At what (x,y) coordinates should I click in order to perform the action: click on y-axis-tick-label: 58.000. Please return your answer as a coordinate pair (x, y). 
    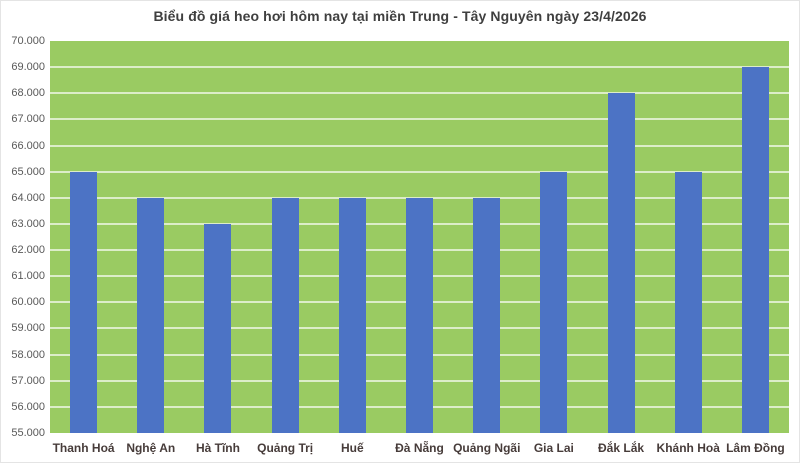
    Looking at the image, I should click on (28, 354).